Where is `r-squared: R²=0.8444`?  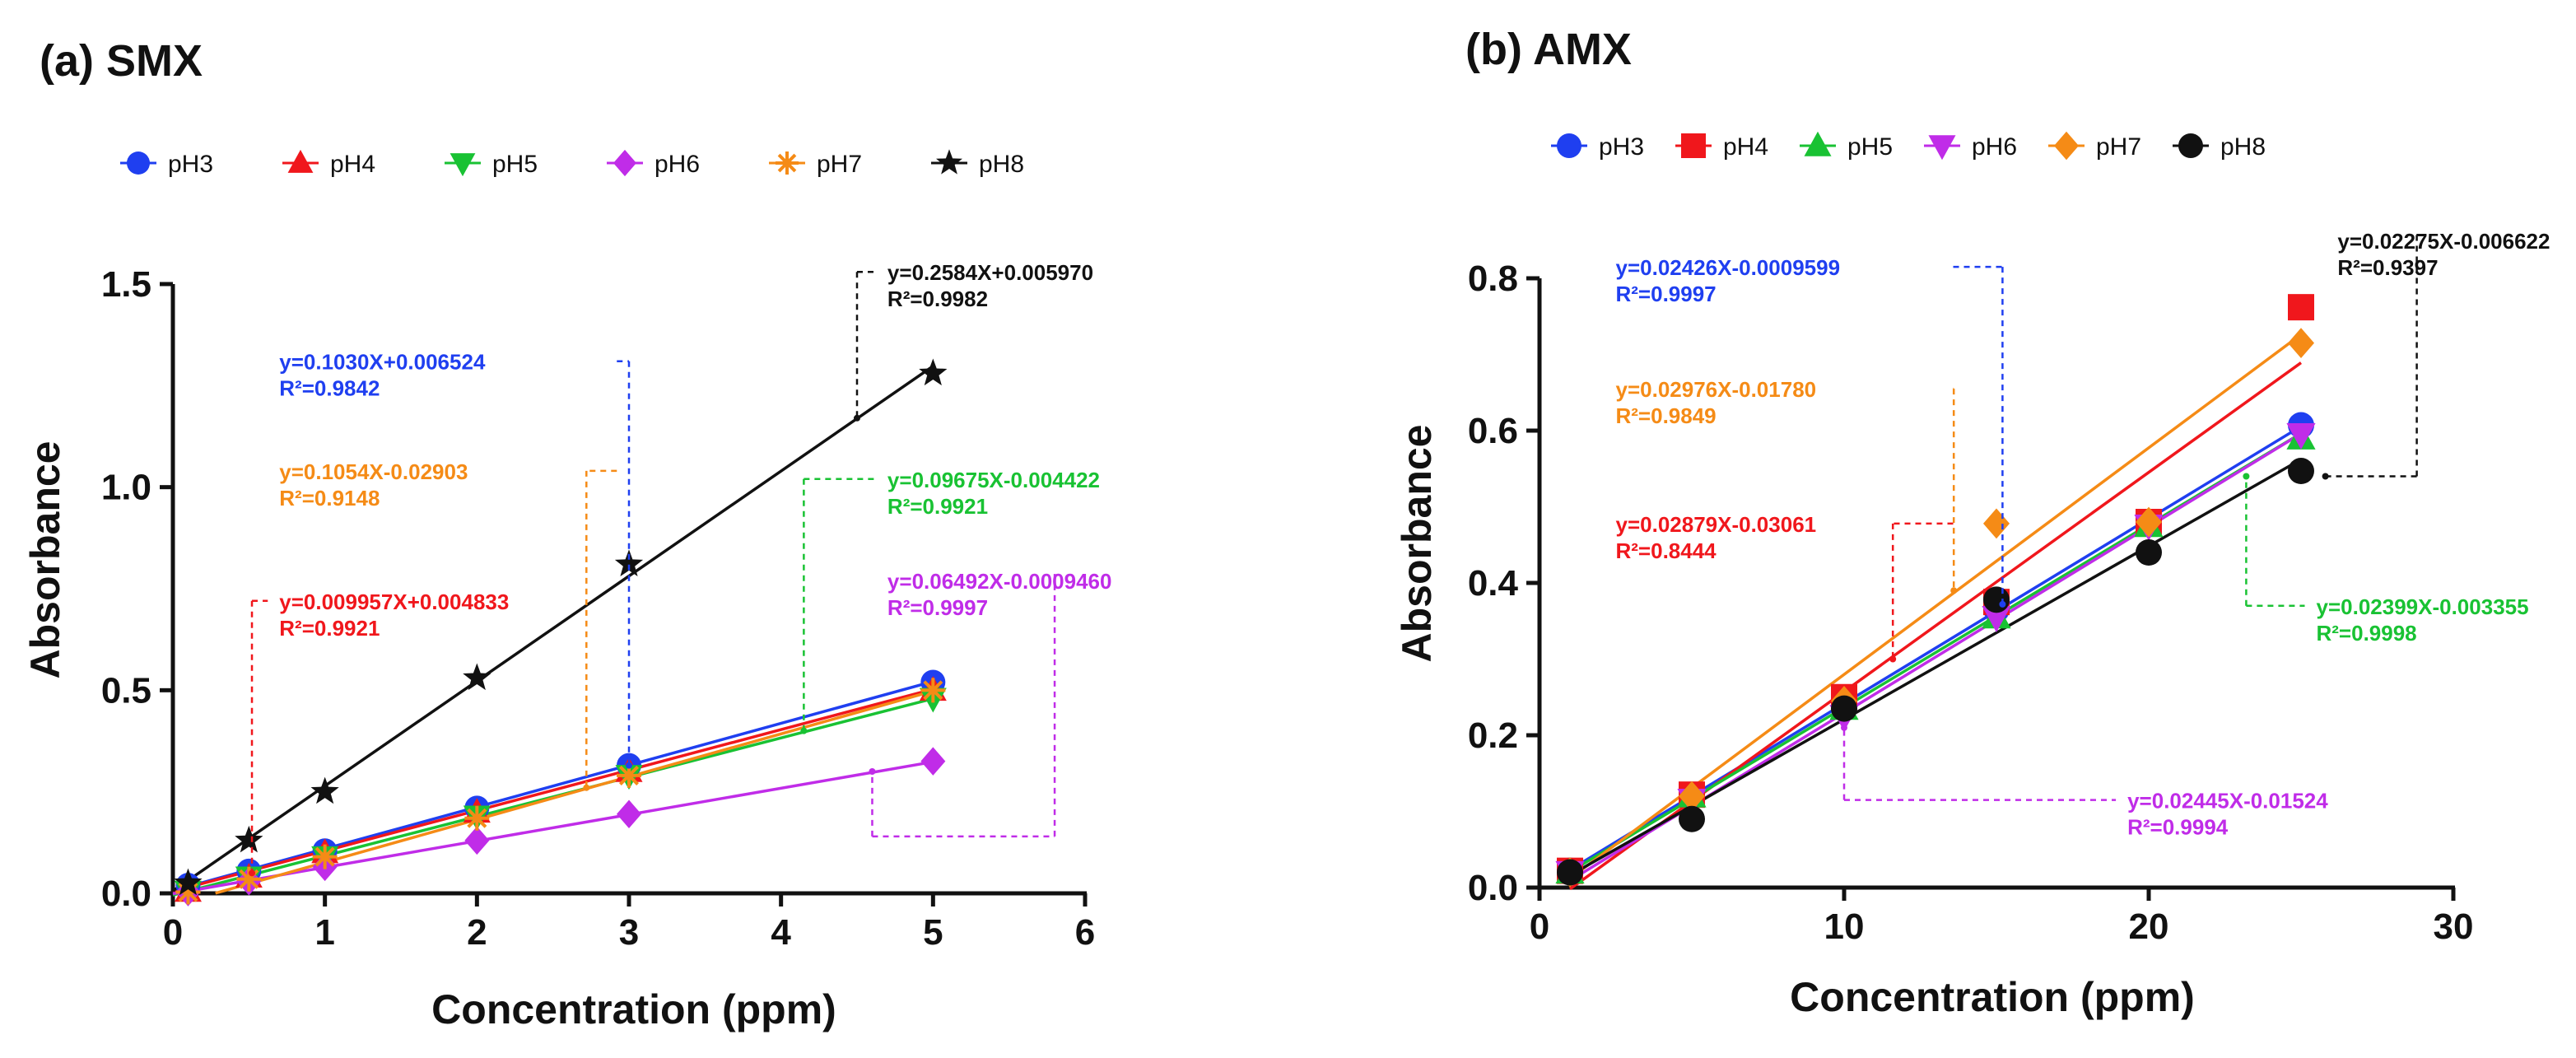 r-squared: R²=0.8444 is located at coordinates (1666, 550).